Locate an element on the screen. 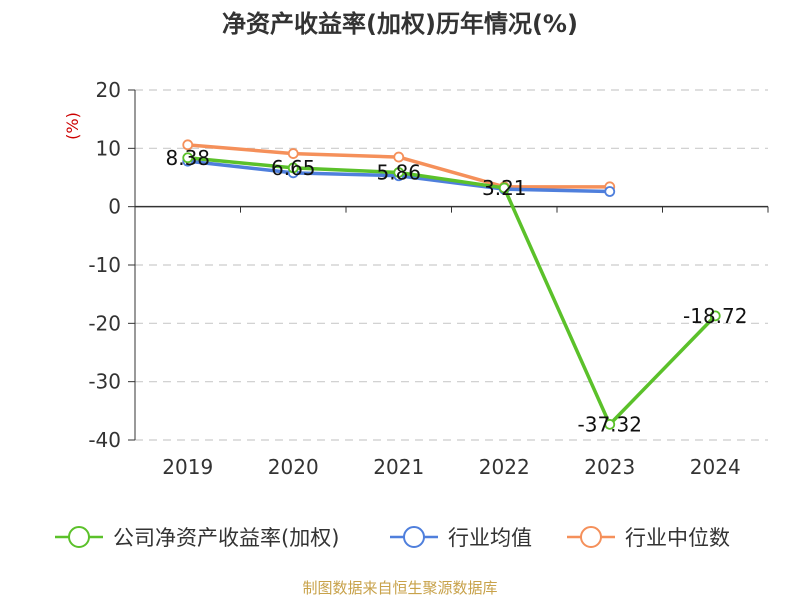 The height and width of the screenshot is (600, 800). legend: 公司净资产收益率(加权) 行业均值 行业中位数 is located at coordinates (392, 538).